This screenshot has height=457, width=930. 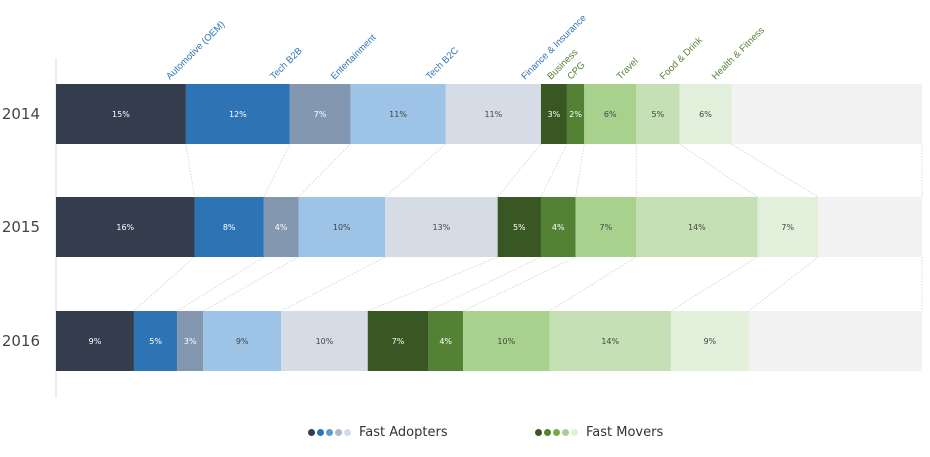 I want to click on data-label: 13%, so click(x=441, y=227).